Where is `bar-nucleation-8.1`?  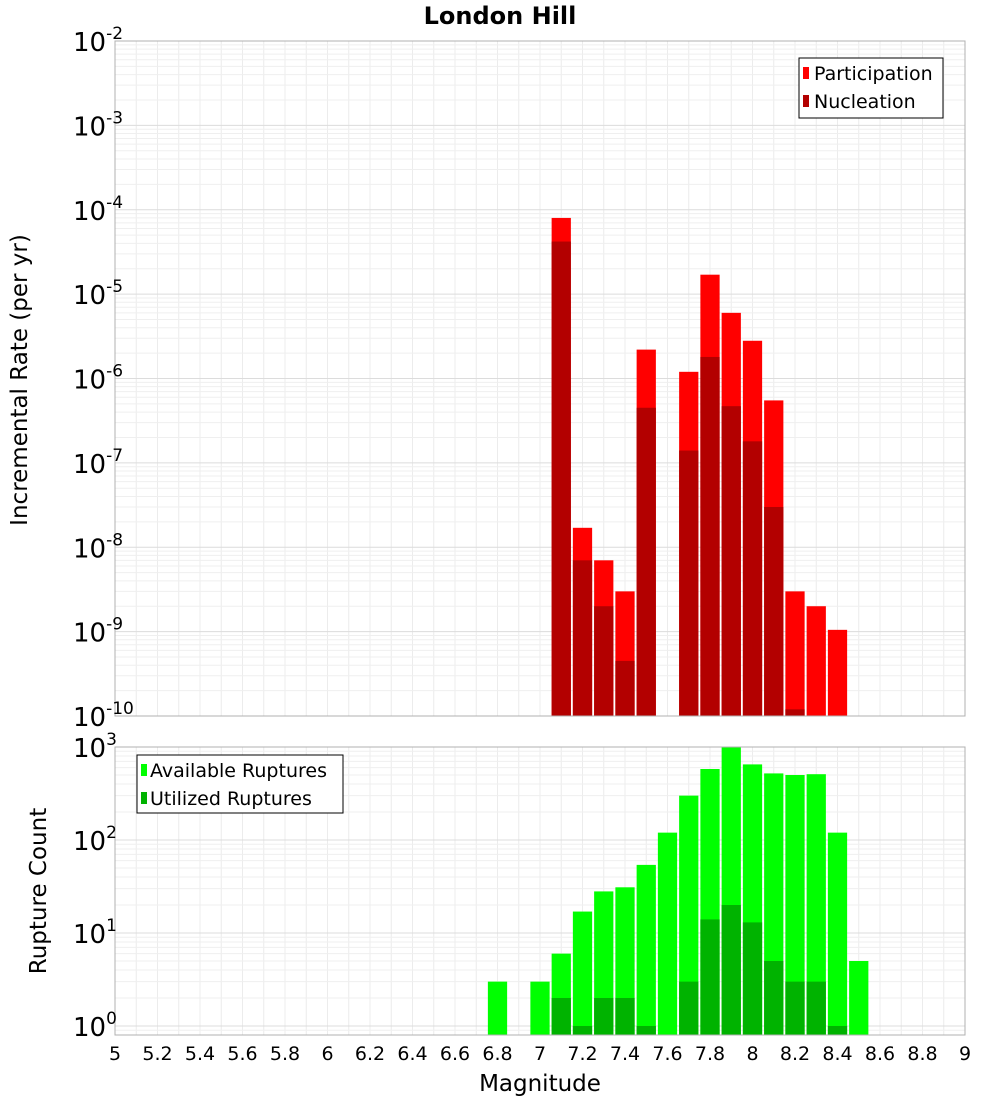
bar-nucleation-8.1 is located at coordinates (774, 611).